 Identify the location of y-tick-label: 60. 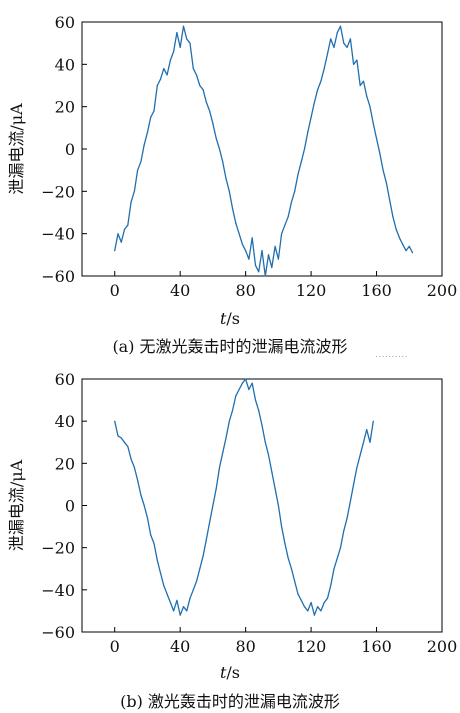
(65, 379).